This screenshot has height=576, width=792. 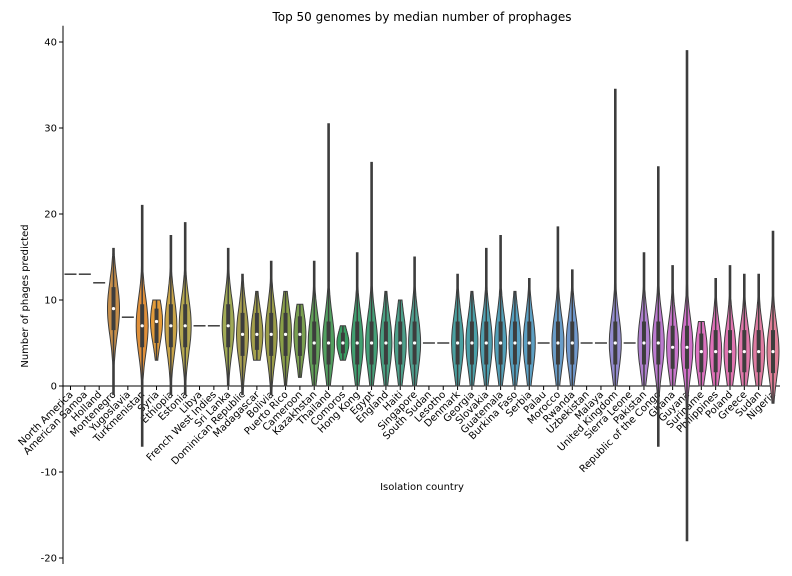 I want to click on violin-poland, so click(x=730, y=326).